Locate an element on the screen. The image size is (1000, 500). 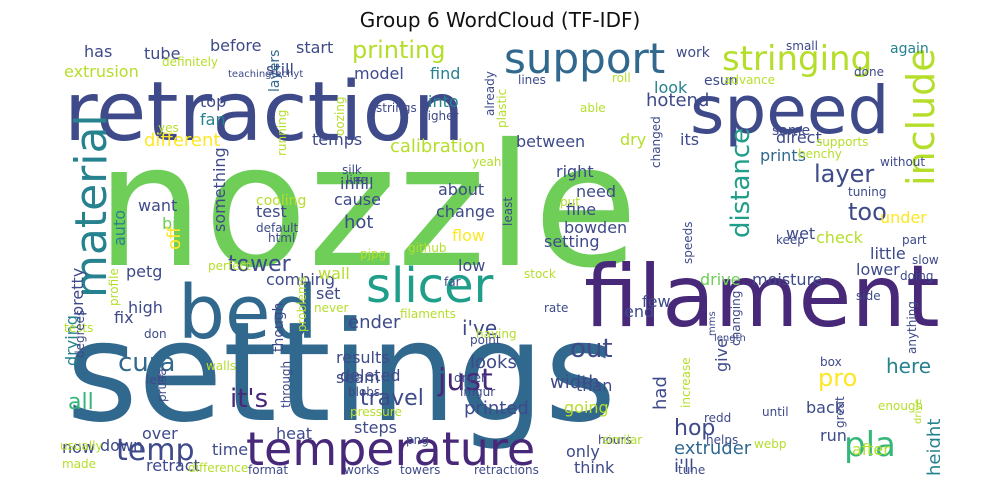
word-cloud-word: height is located at coordinates (932, 447).